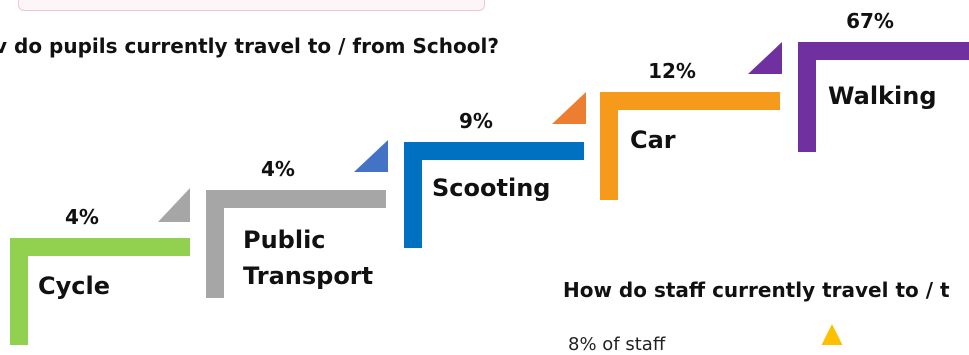  I want to click on step-public-transport, so click(296, 244).